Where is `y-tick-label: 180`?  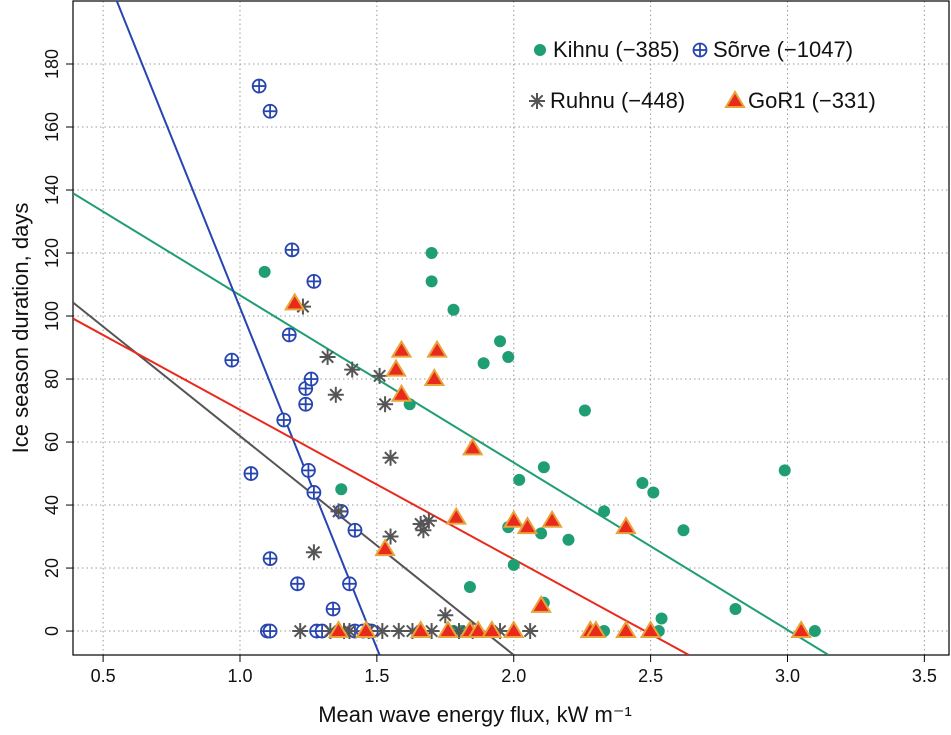
y-tick-label: 180 is located at coordinates (52, 64).